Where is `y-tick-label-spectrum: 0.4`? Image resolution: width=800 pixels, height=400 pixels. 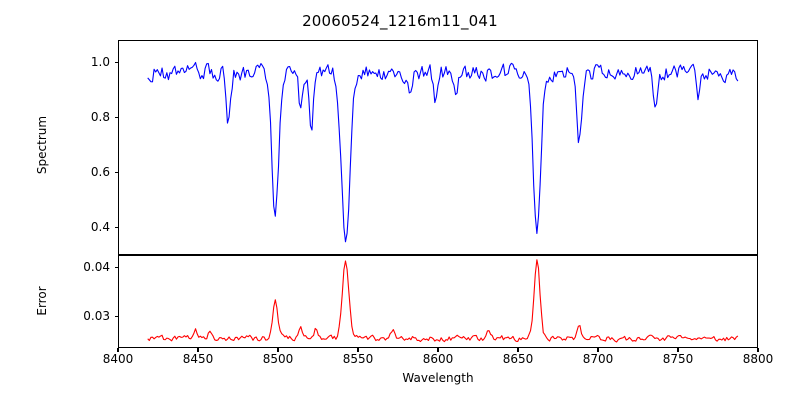 y-tick-label-spectrum: 0.4 is located at coordinates (100, 227).